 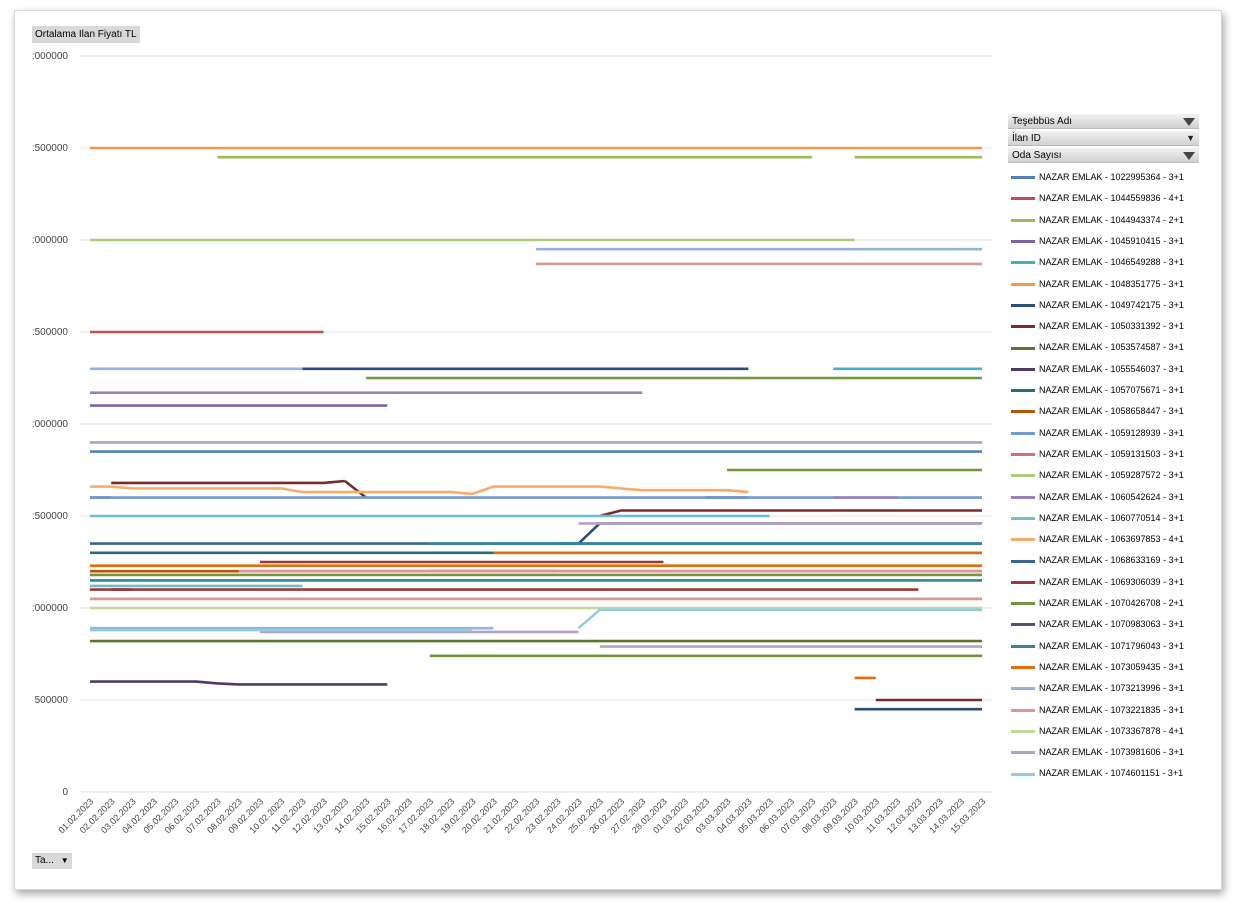 I want to click on legend-item: NAZAR EMLAK - 1071796043 - 3+1, so click(x=1097, y=646).